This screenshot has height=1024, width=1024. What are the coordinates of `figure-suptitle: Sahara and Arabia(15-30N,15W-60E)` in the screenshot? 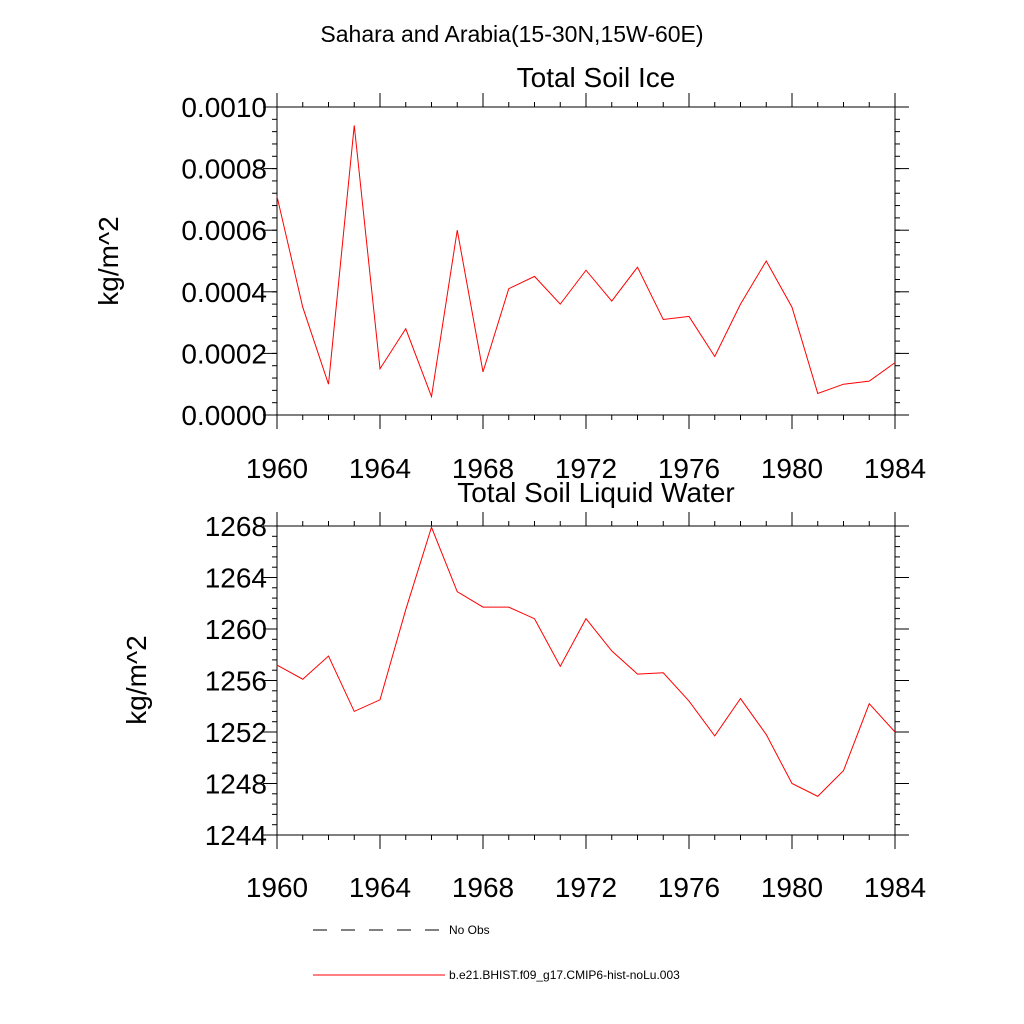 It's located at (511, 34).